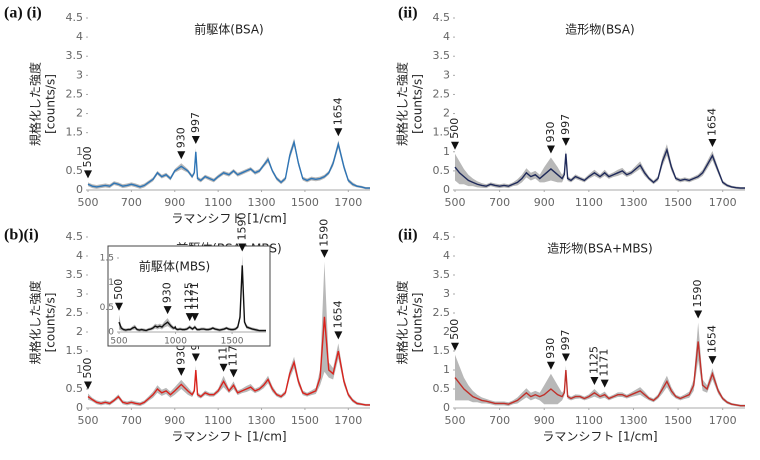 The height and width of the screenshot is (460, 760). What do you see at coordinates (228, 29) in the screenshot?
I see `chart-title: 前駆体(BSA)` at bounding box center [228, 29].